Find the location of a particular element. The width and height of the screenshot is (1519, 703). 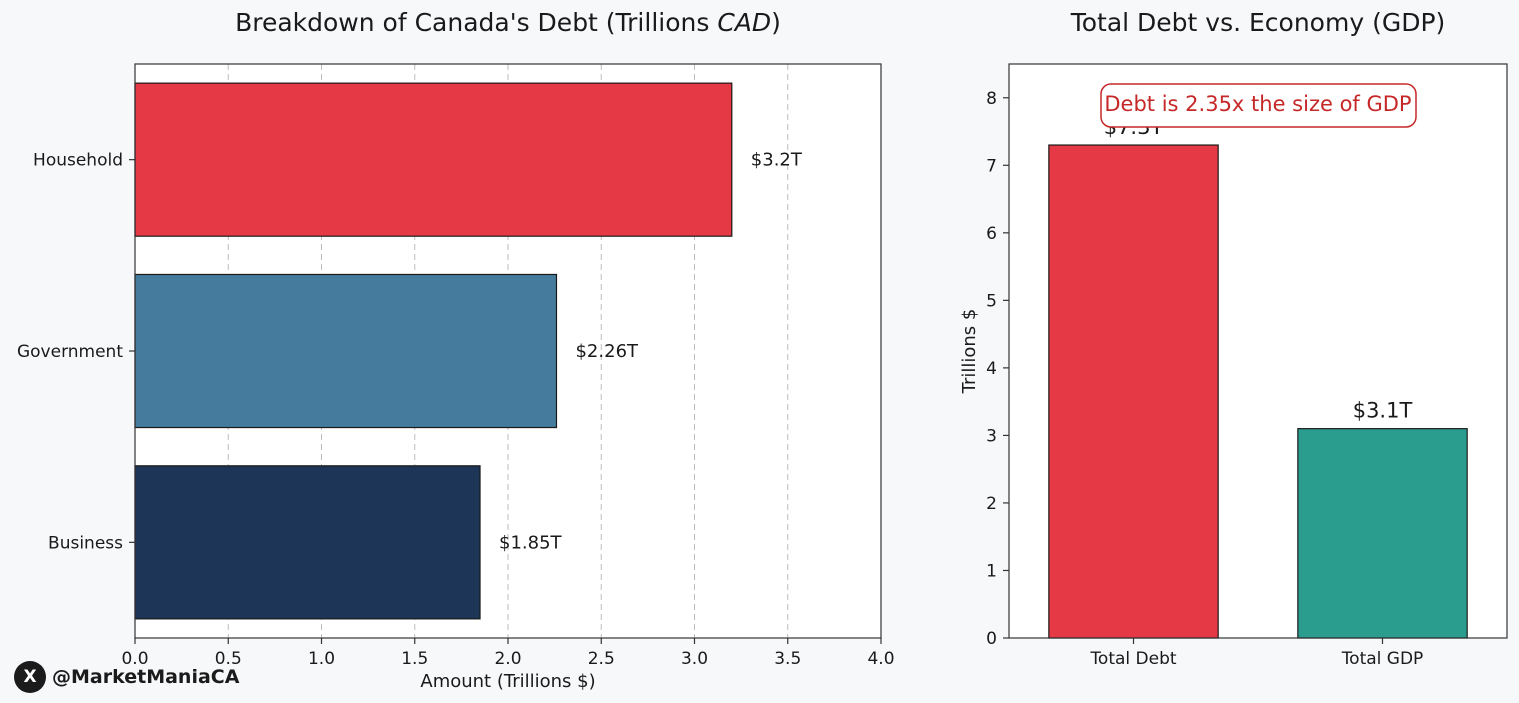

right-y-tick-label: 5 is located at coordinates (991, 301).